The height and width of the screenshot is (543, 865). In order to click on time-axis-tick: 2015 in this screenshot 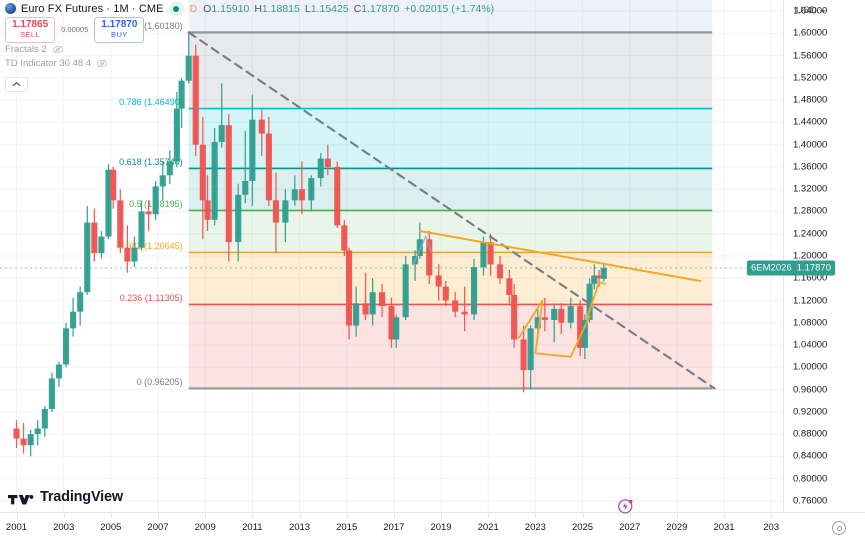, I will do `click(347, 527)`.